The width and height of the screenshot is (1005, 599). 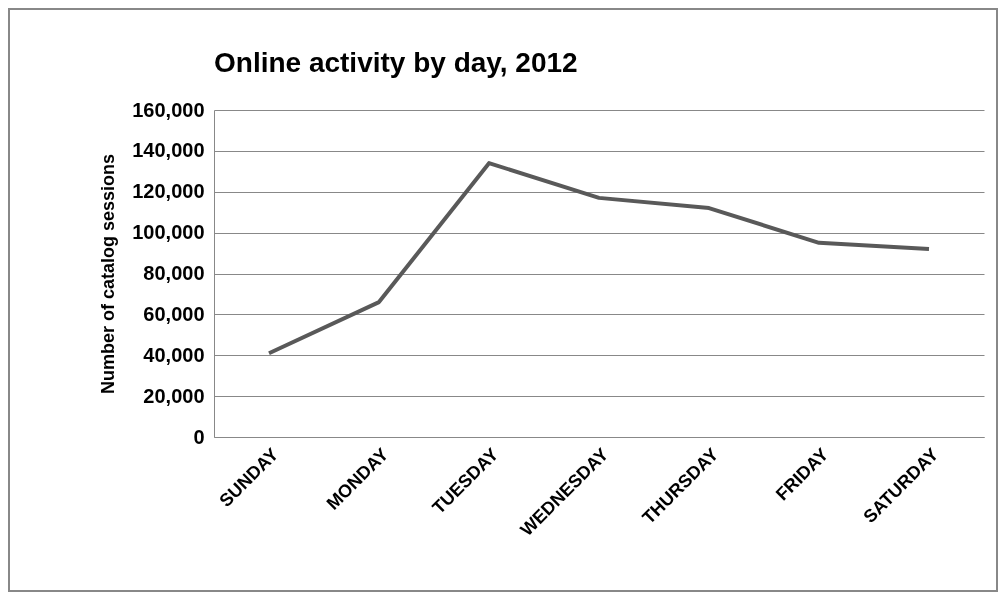 What do you see at coordinates (168, 150) in the screenshot?
I see `y-tick-label: 140,000` at bounding box center [168, 150].